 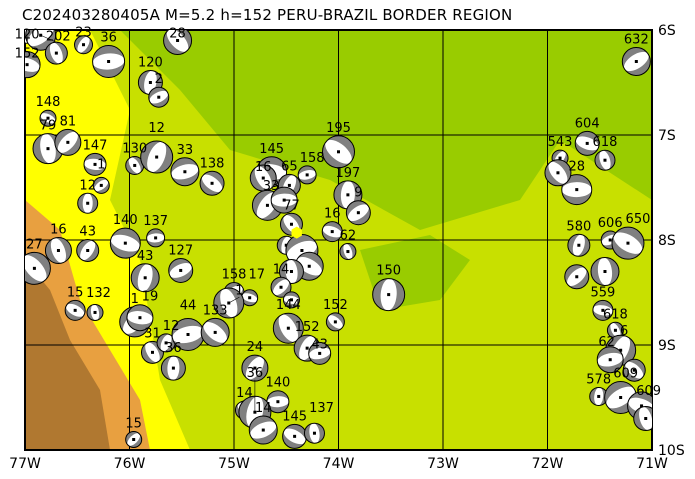 I want to click on depth-label: 1, so click(x=135, y=299).